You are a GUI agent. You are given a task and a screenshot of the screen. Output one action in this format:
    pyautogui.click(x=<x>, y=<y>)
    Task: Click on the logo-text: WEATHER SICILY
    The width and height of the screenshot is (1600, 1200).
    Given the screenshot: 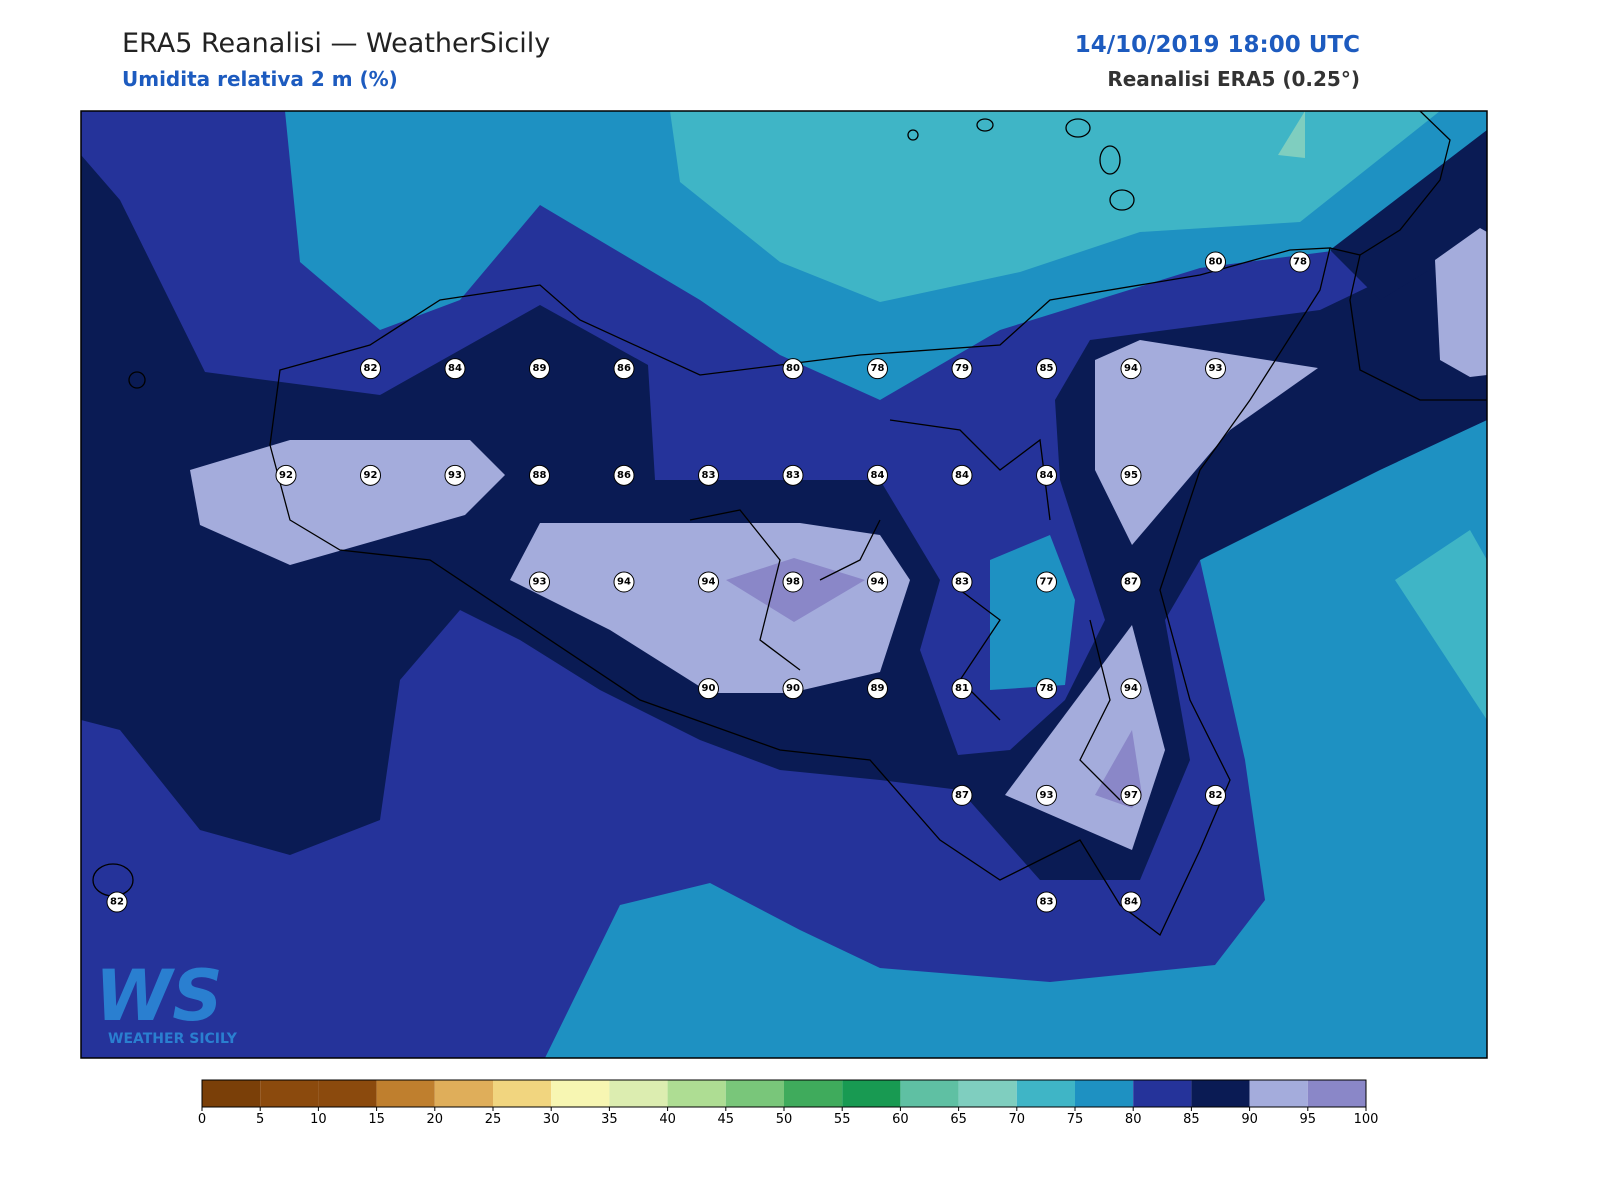 What is the action you would take?
    pyautogui.click(x=173, y=1039)
    